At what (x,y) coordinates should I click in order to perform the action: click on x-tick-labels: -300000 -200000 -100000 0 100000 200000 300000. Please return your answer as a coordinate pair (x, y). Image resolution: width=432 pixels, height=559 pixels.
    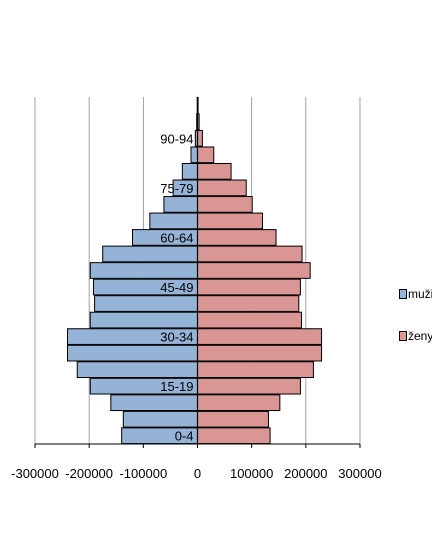
    Looking at the image, I should click on (196, 473).